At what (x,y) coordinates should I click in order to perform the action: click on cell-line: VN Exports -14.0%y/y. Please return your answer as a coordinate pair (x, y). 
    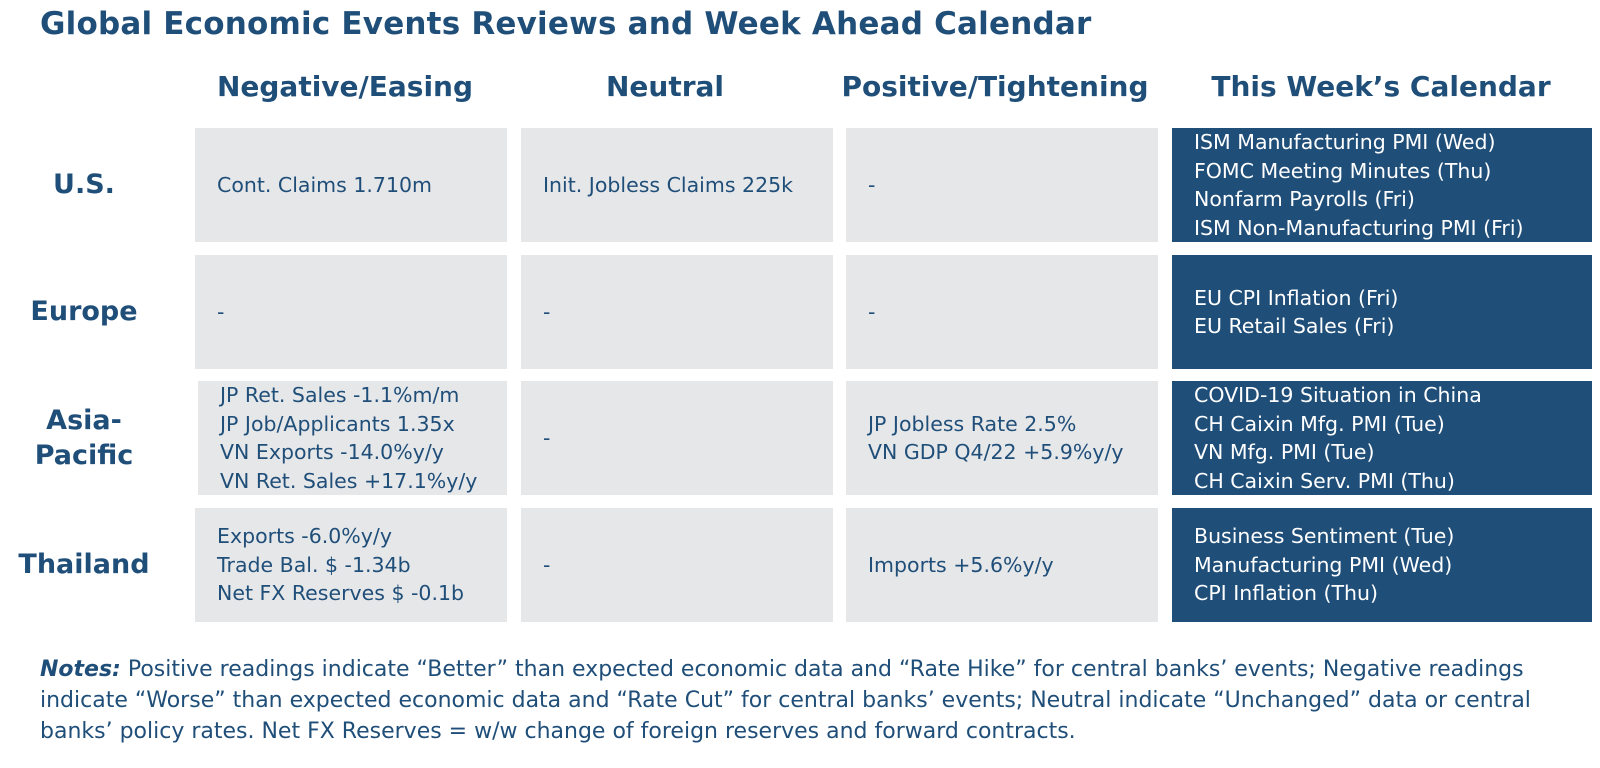
    Looking at the image, I should click on (332, 452).